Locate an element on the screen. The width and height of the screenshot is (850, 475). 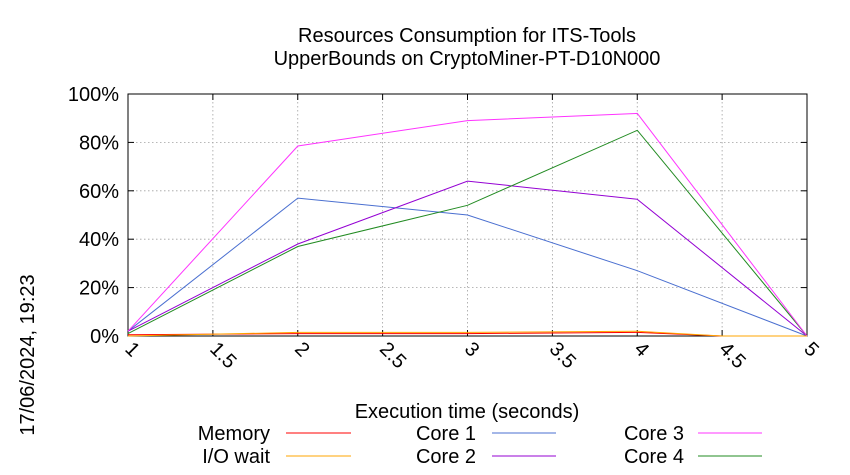
legend-item: I/O wait is located at coordinates (276, 457).